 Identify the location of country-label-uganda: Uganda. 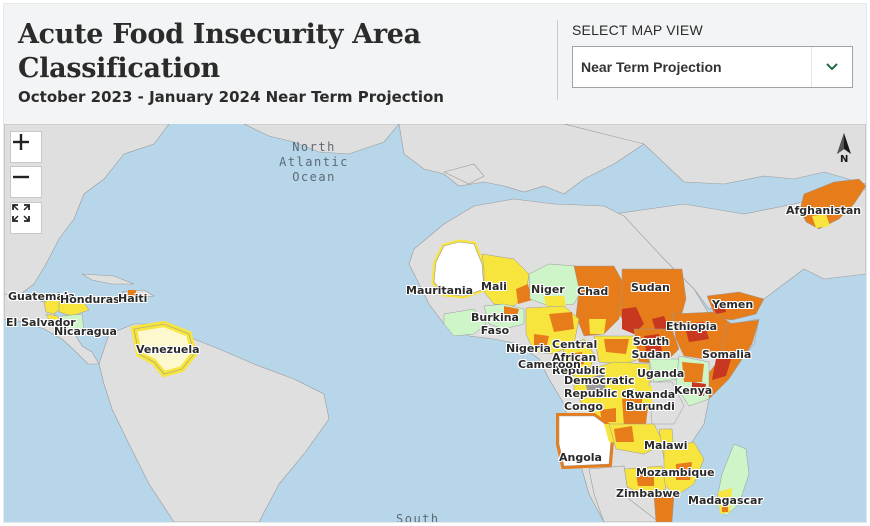
(661, 373).